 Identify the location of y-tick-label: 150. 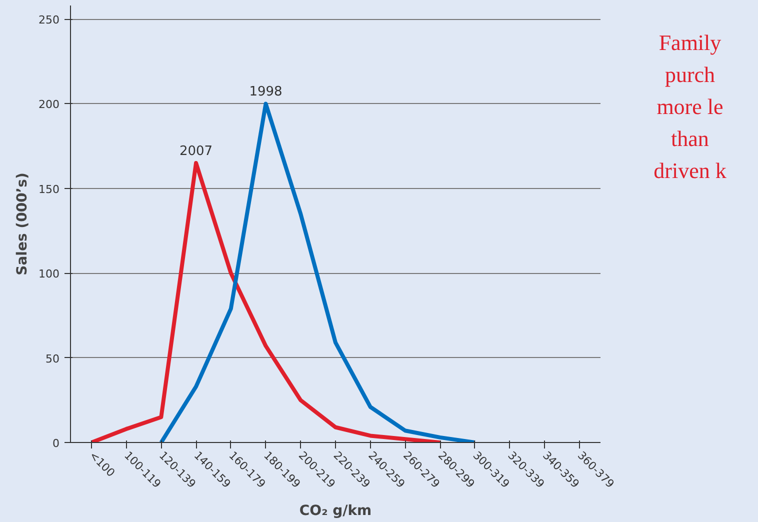
(49, 189).